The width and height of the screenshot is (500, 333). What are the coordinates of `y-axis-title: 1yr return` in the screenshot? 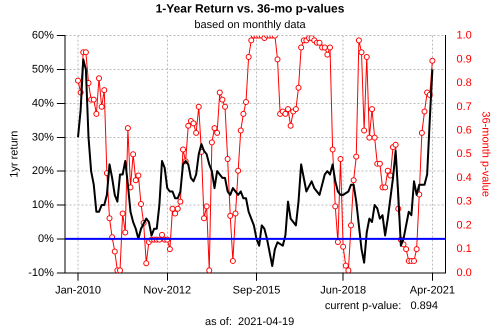 It's located at (14, 154).